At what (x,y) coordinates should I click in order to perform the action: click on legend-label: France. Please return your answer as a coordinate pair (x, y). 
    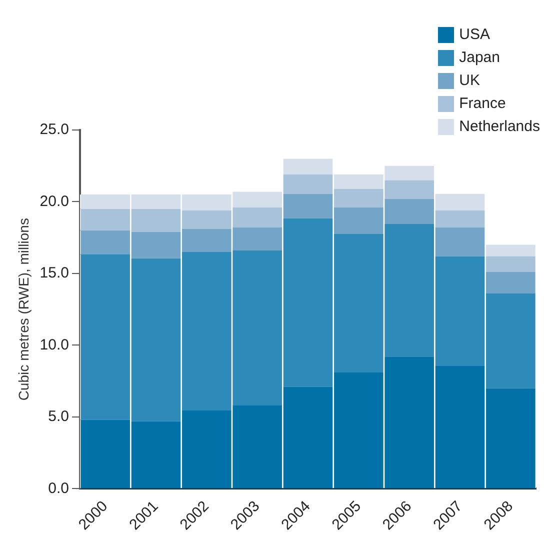
    Looking at the image, I should click on (482, 103).